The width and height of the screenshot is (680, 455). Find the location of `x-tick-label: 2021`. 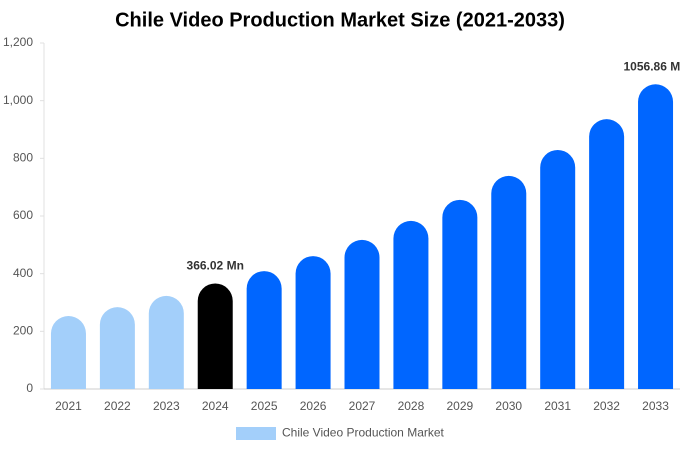

x-tick-label: 2021 is located at coordinates (68, 406).